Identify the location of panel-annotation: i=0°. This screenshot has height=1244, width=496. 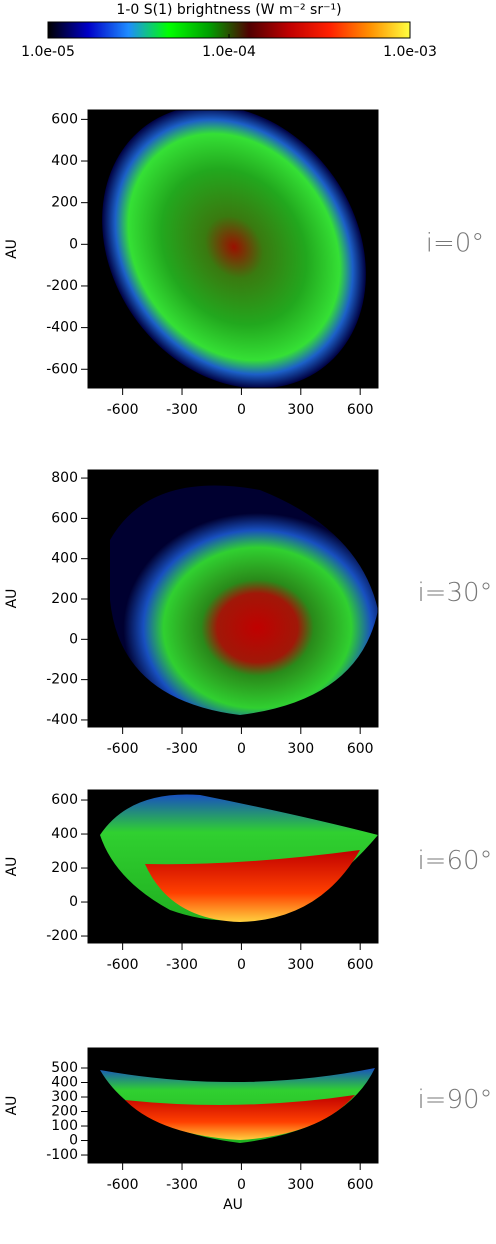
(455, 244).